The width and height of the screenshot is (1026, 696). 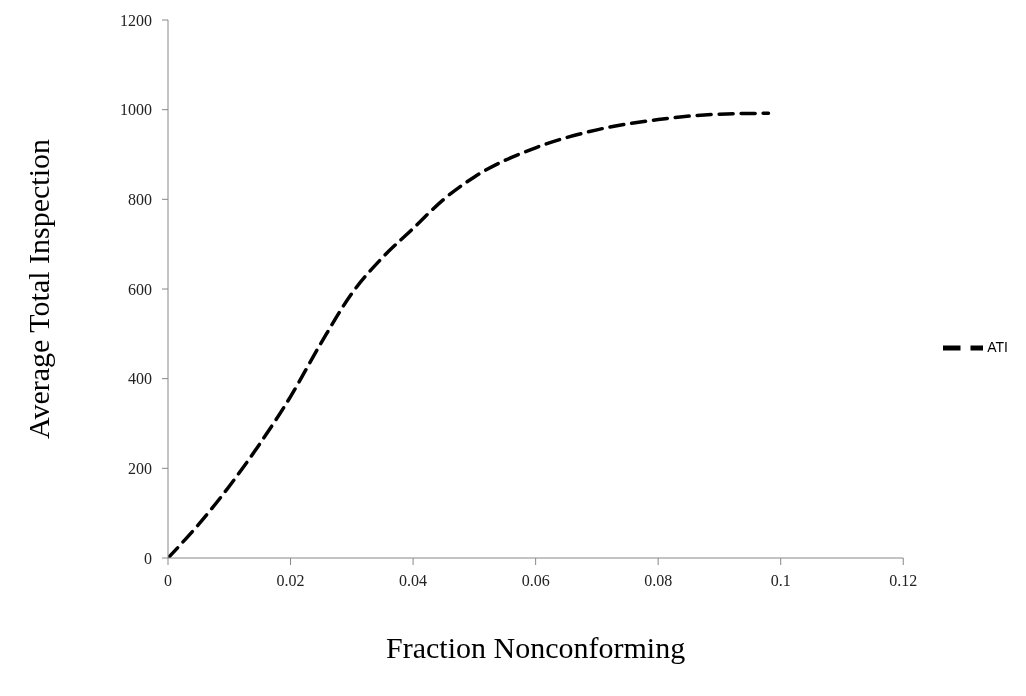 I want to click on y-tick-label: 400, so click(x=140, y=379).